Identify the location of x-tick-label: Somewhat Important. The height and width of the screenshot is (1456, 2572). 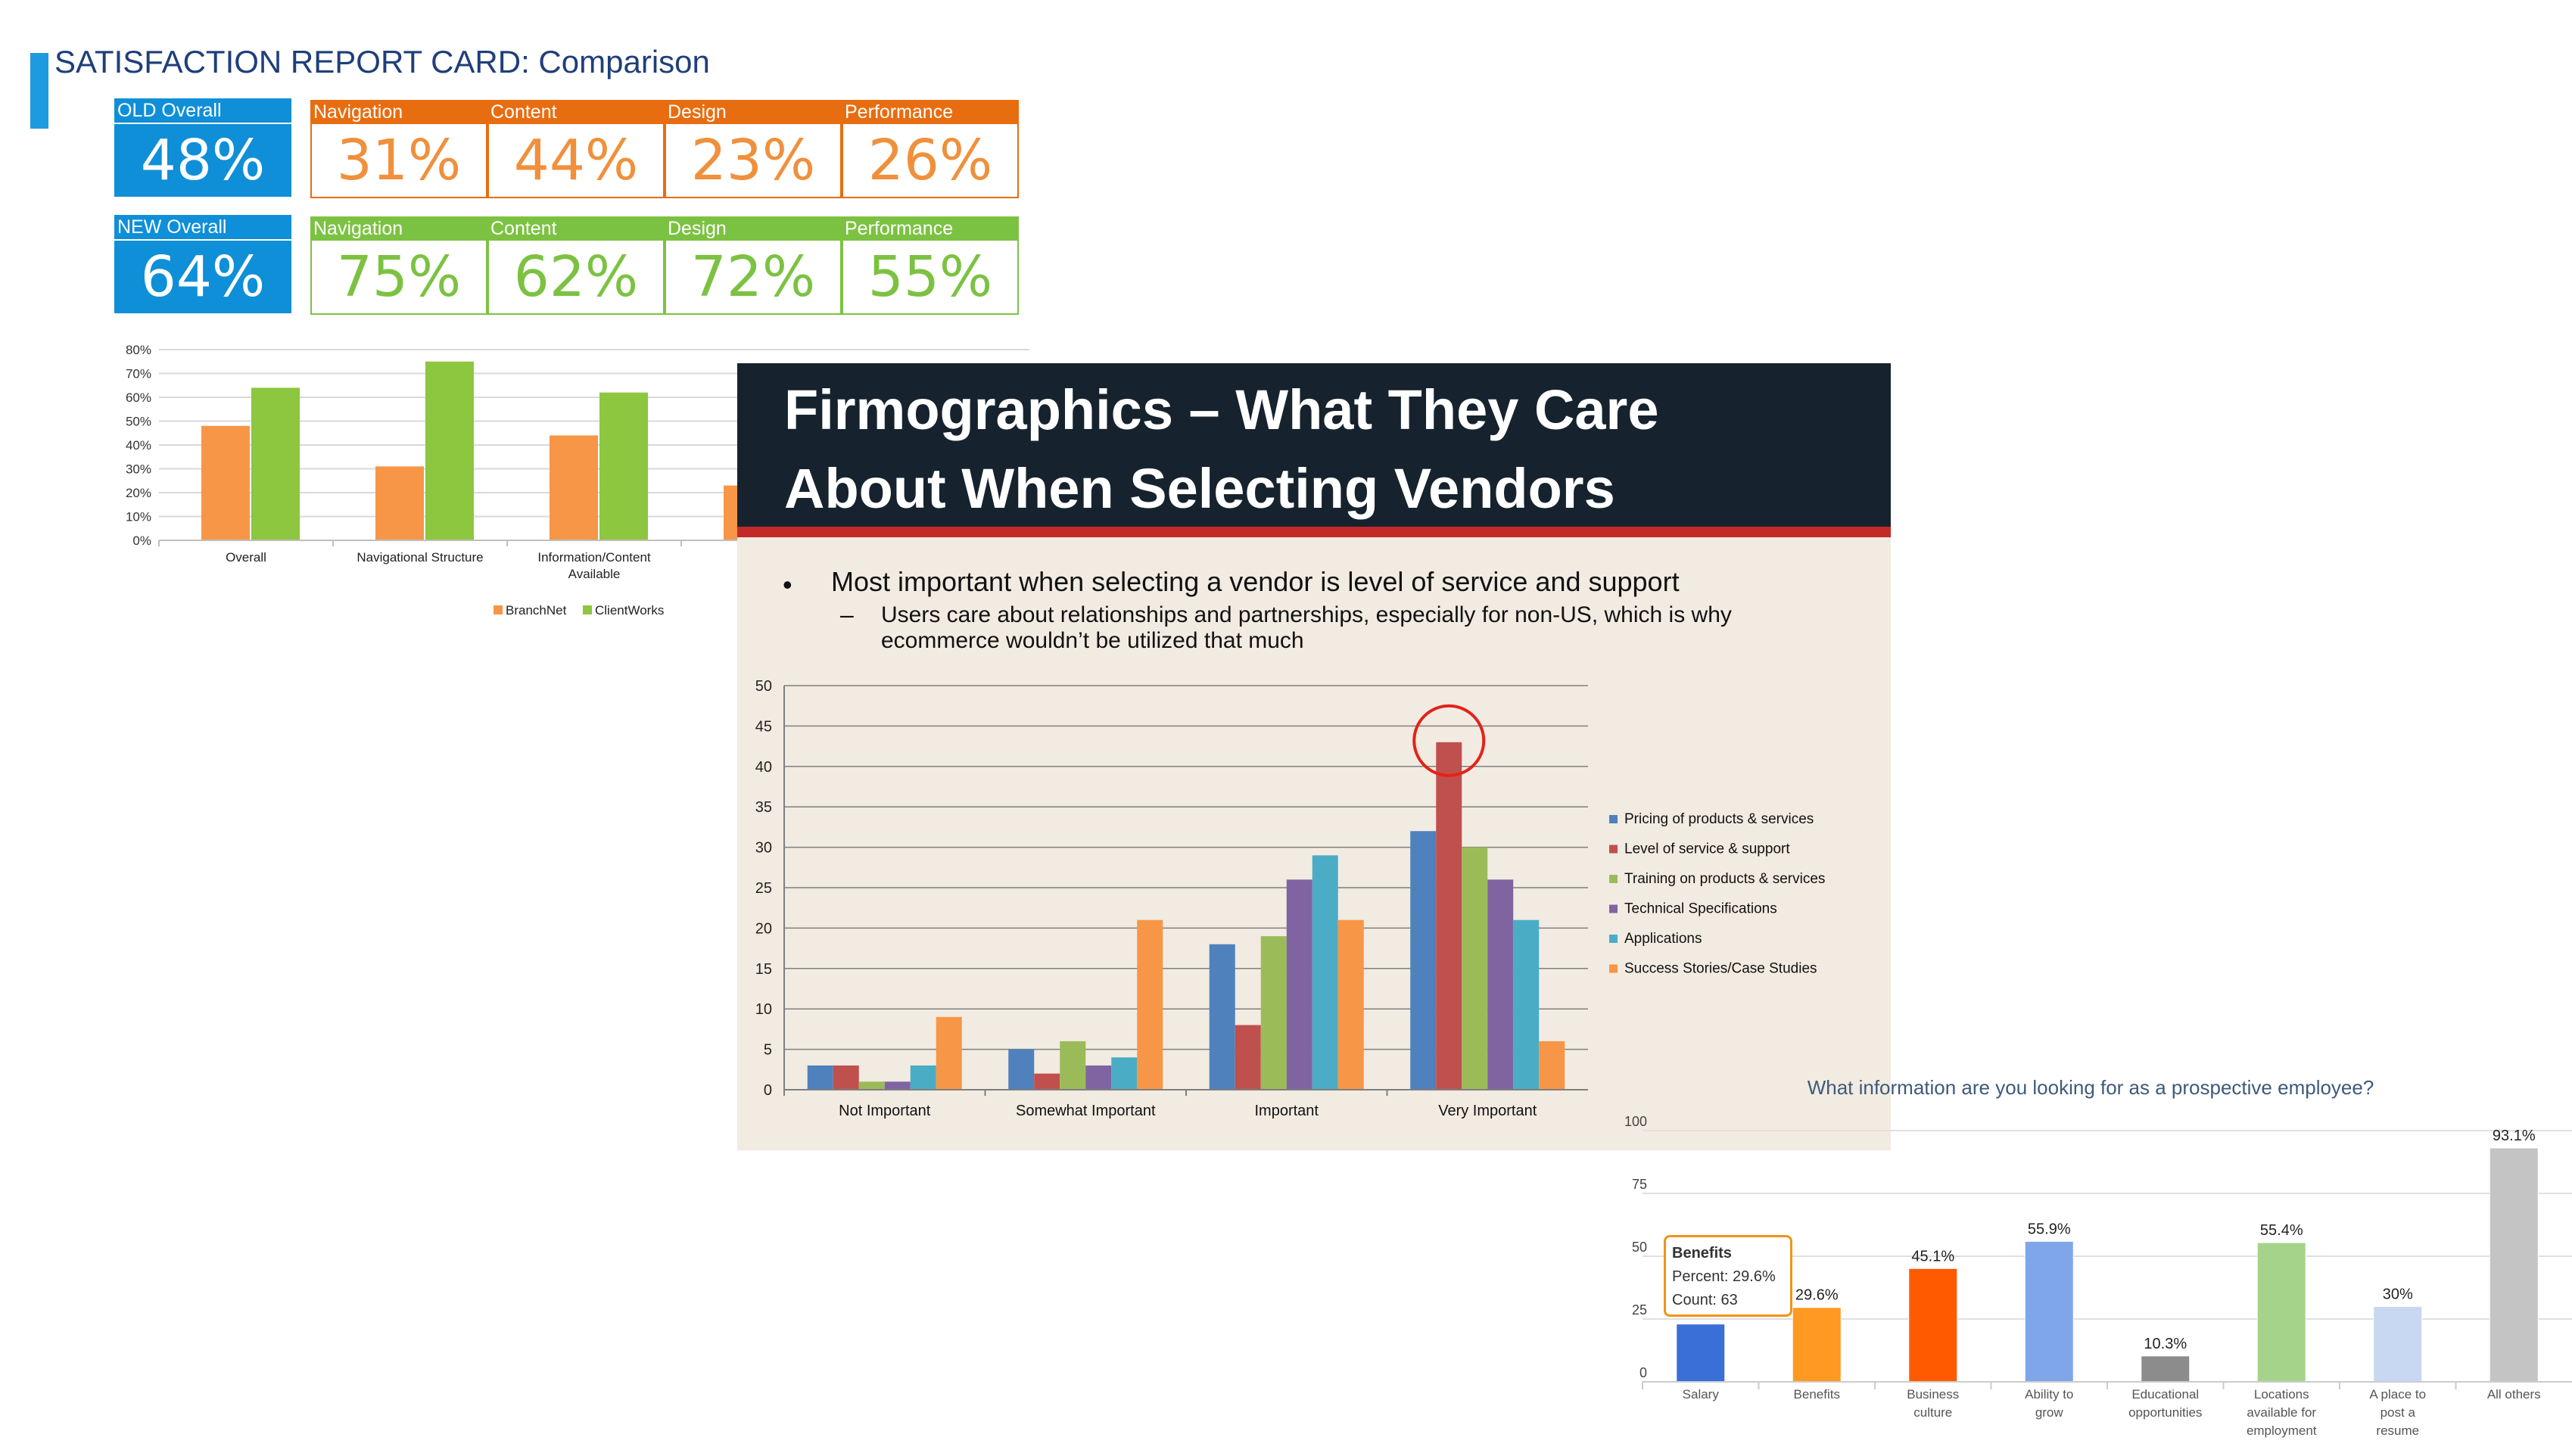
(1086, 1111).